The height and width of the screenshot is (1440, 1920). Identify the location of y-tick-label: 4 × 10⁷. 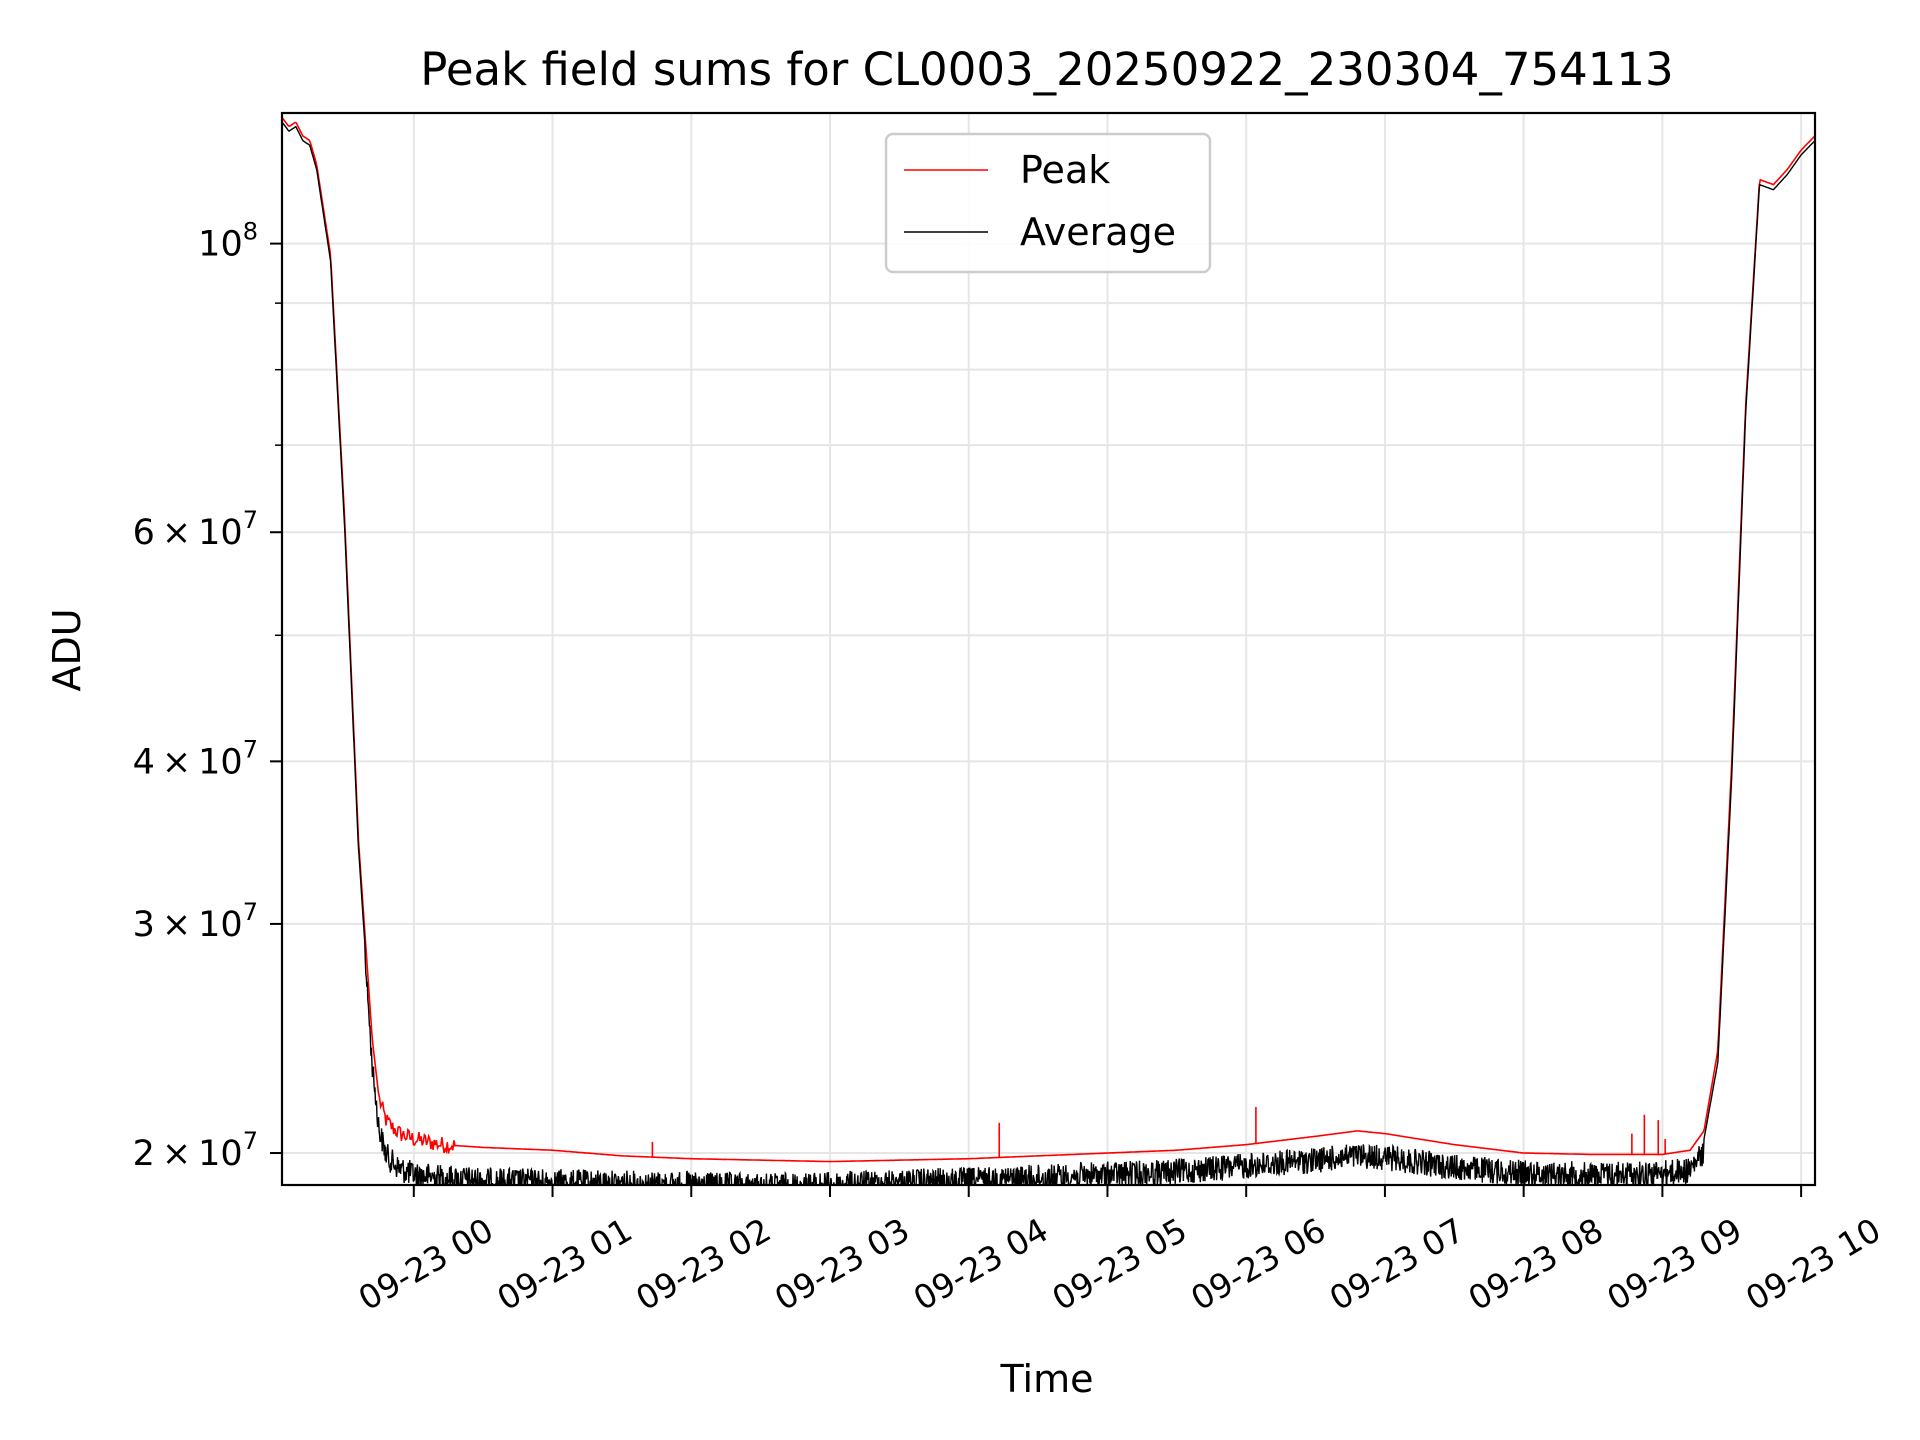
(195, 758).